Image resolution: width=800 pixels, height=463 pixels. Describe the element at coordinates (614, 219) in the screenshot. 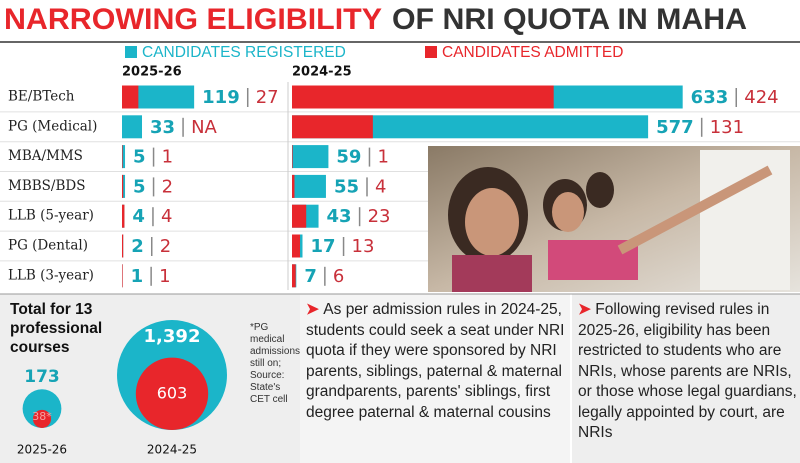

I see `photo` at that location.